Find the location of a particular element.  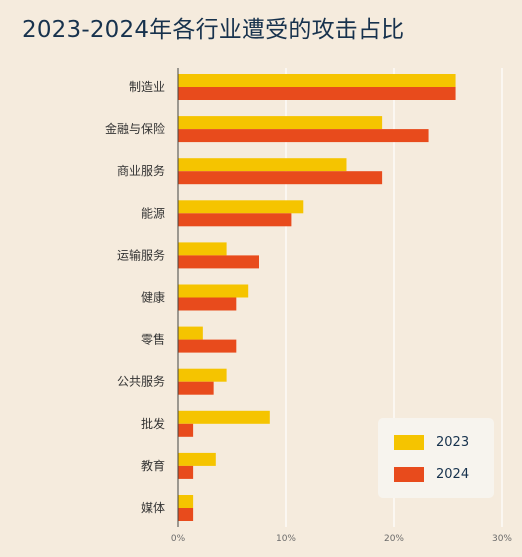

category-label: 金融与保险 is located at coordinates (135, 128).